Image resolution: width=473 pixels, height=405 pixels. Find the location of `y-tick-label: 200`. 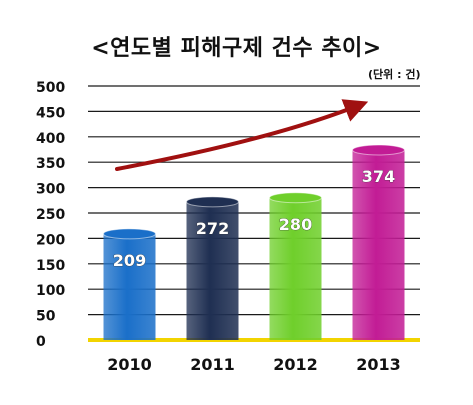

y-tick-label: 200 is located at coordinates (50, 240).